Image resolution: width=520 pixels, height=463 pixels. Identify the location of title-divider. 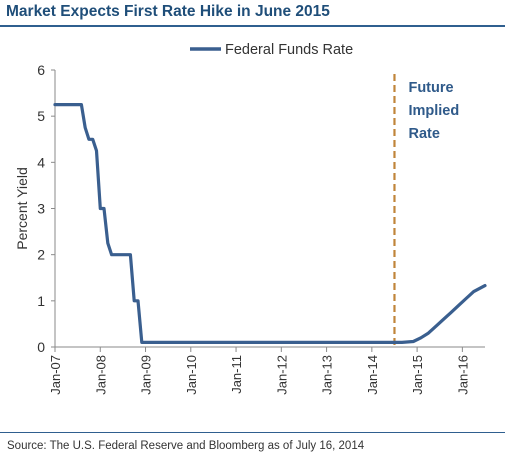
(252, 26).